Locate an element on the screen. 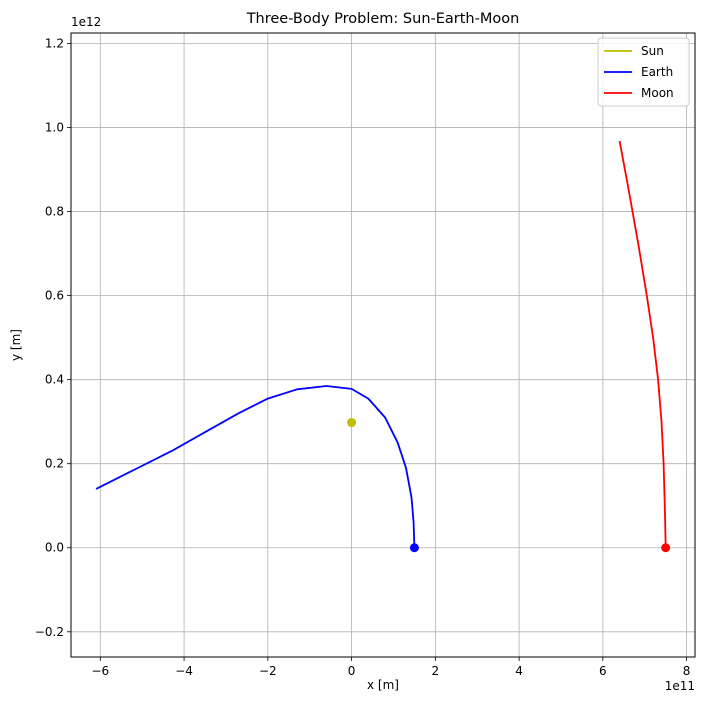  moon-trajectory is located at coordinates (642, 344).